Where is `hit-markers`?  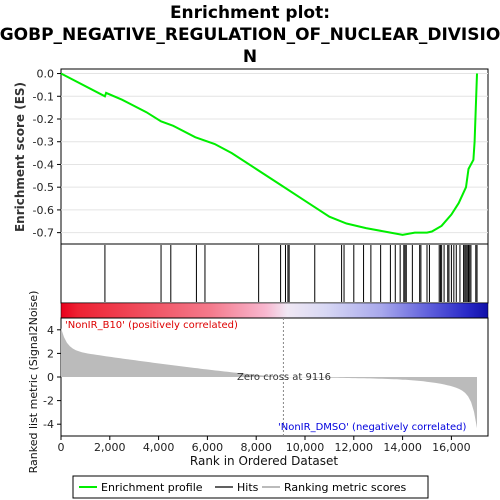 hit-markers is located at coordinates (291, 273).